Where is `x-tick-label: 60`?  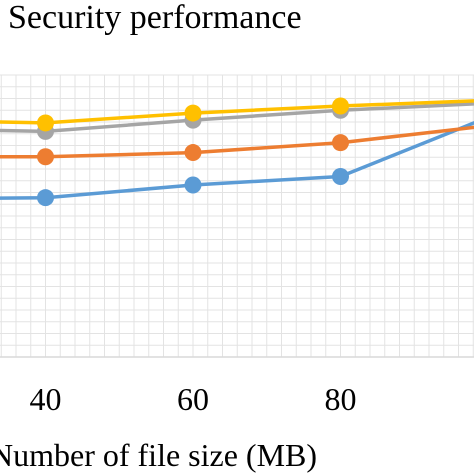
x-tick-label: 60 is located at coordinates (193, 399).